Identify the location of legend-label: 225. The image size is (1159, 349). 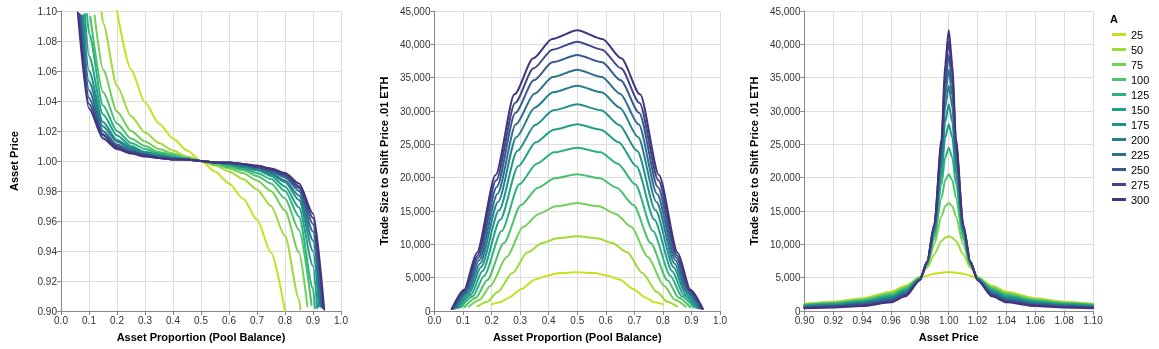
(1140, 154).